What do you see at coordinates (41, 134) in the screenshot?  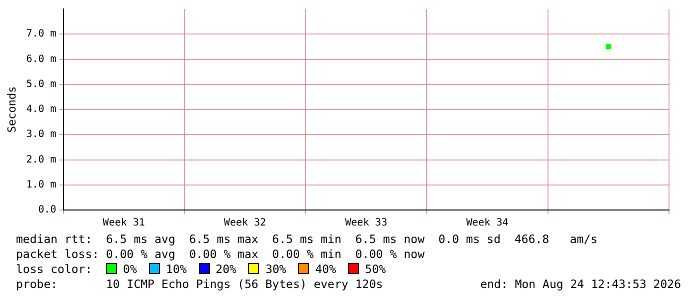 I see `y-tick-label: 3.0 m` at bounding box center [41, 134].